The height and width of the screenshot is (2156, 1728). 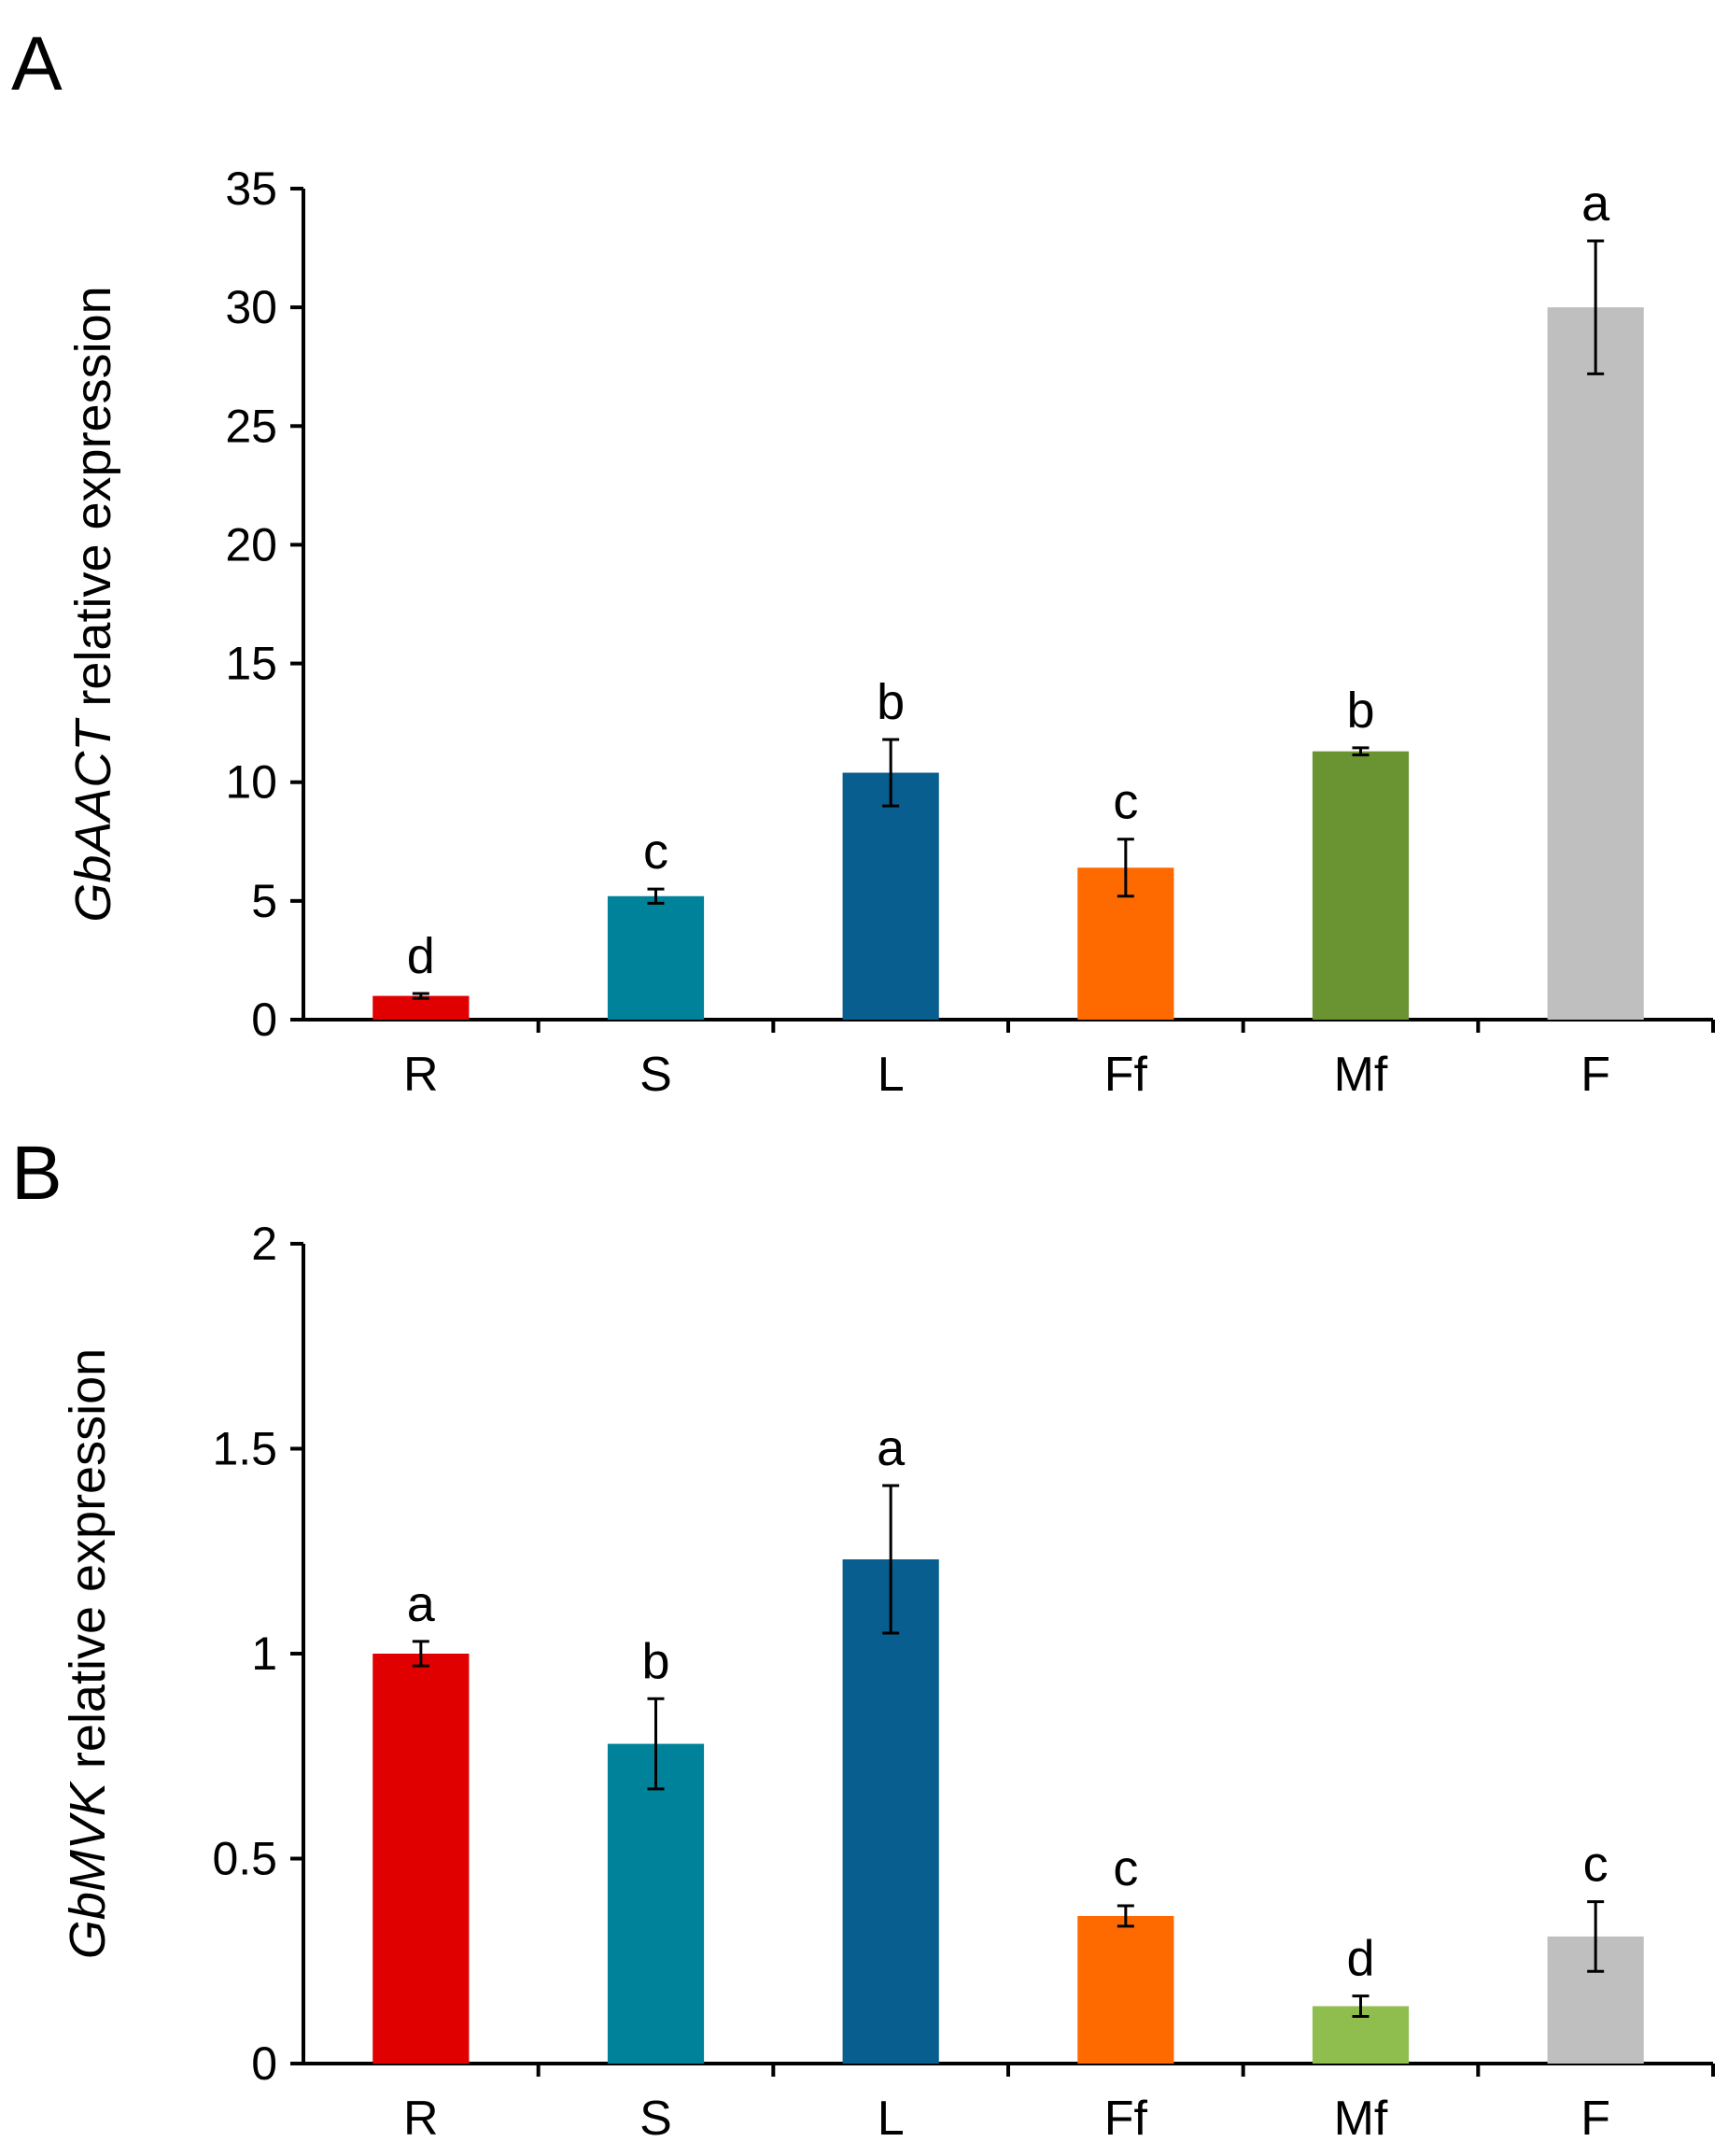 What do you see at coordinates (88, 1565) in the screenshot?
I see `y-axis-label-text-b: relative expression` at bounding box center [88, 1565].